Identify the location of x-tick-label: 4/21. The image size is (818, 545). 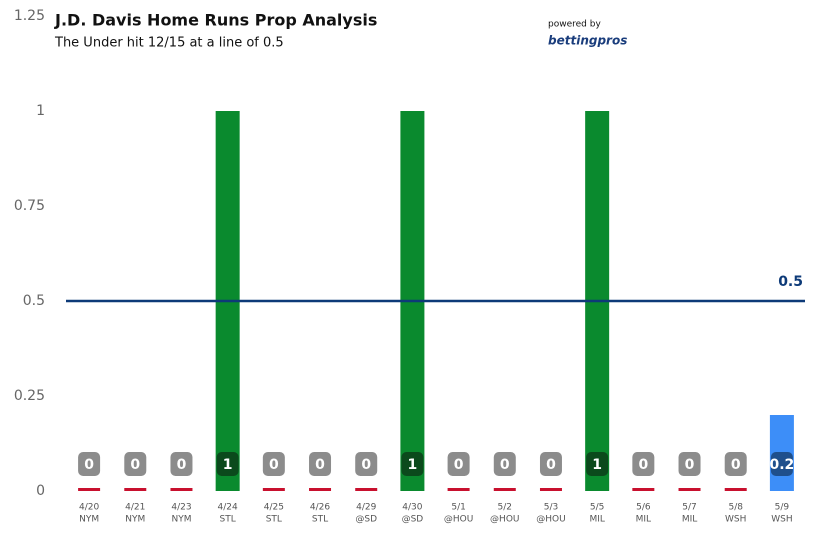
(135, 508).